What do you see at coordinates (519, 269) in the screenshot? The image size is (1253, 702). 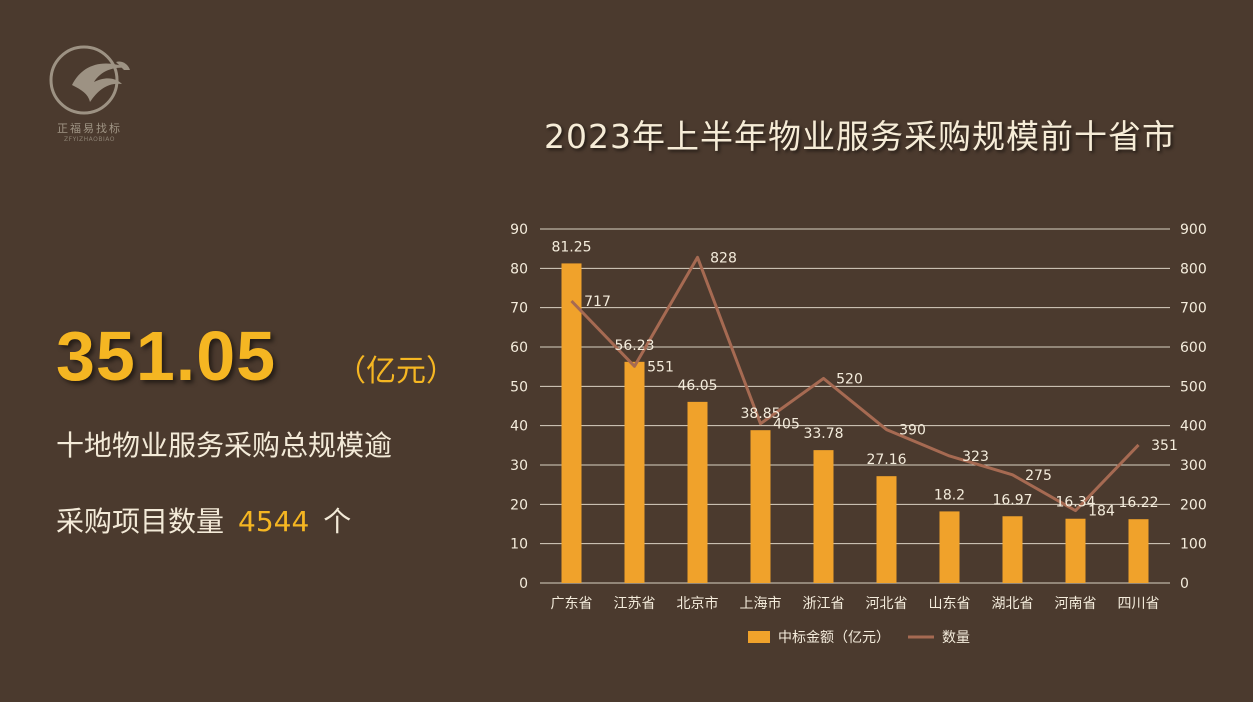 I see `y-left-tick-label: 80` at bounding box center [519, 269].